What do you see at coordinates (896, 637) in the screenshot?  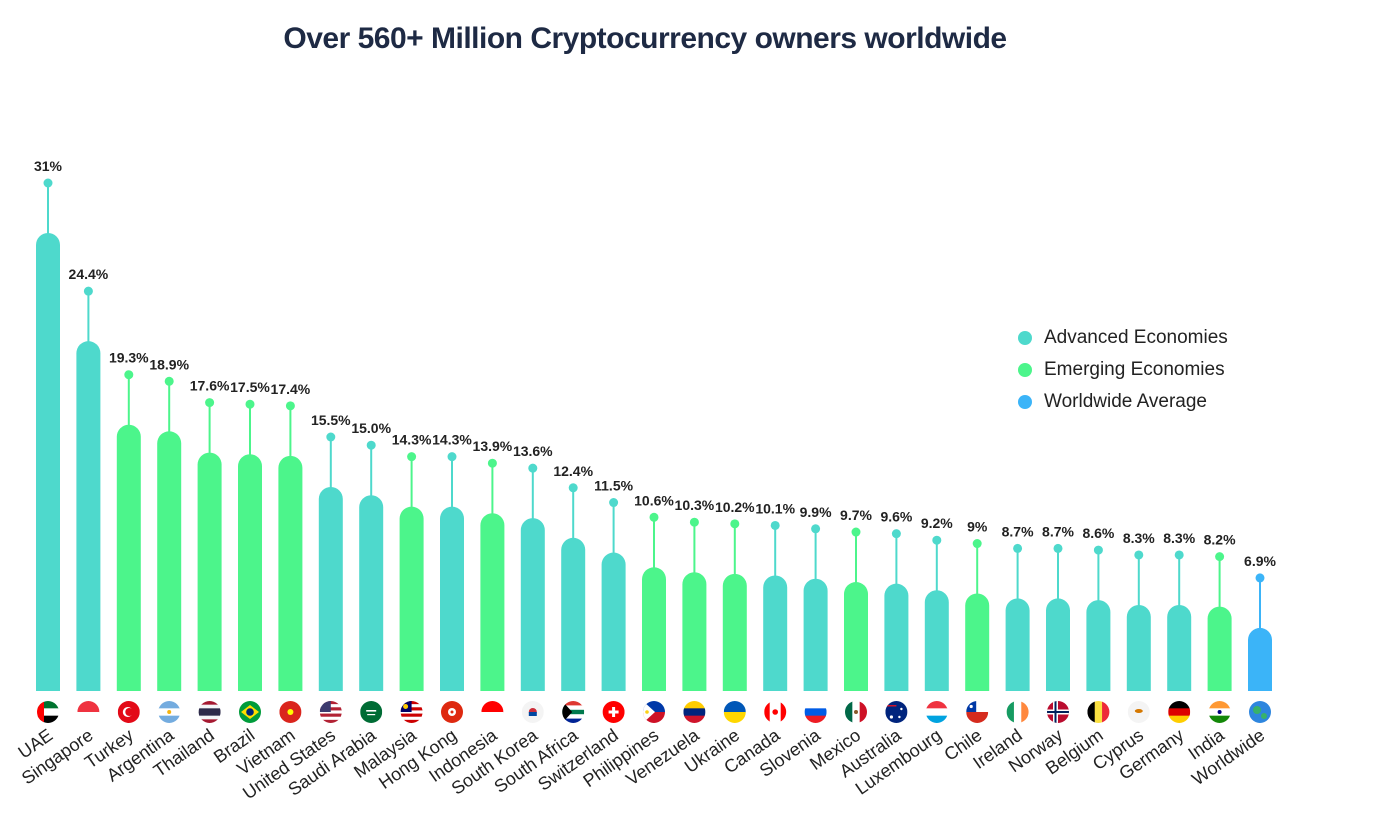 I see `bar-australia` at bounding box center [896, 637].